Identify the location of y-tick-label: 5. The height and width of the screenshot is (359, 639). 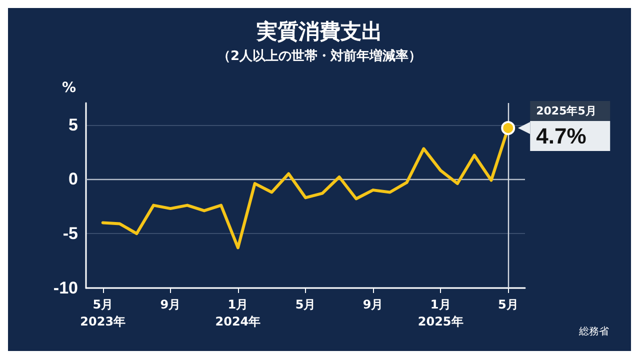
(73, 124).